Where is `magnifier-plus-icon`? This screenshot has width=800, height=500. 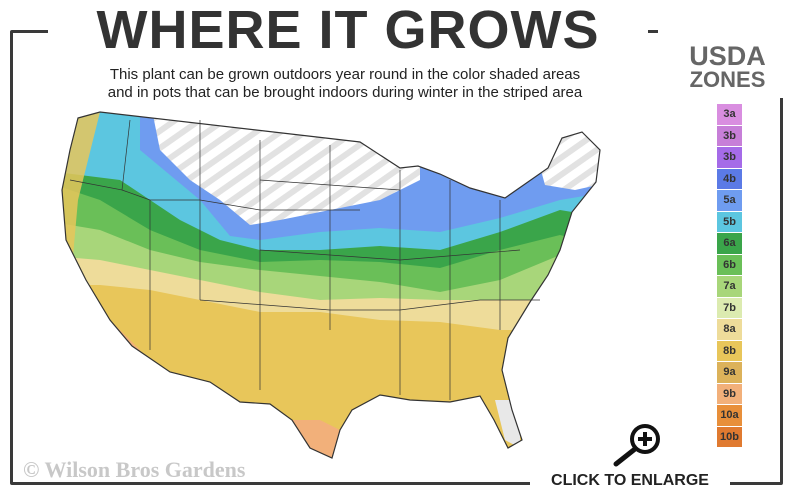
magnifier-plus-icon is located at coordinates (638, 445).